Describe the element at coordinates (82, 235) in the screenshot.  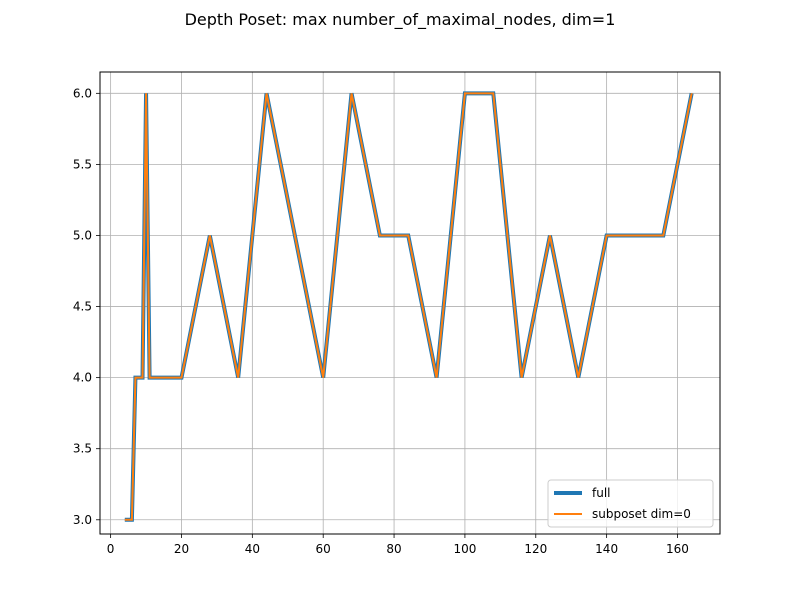
I see `y-tick-label: 5.0` at that location.